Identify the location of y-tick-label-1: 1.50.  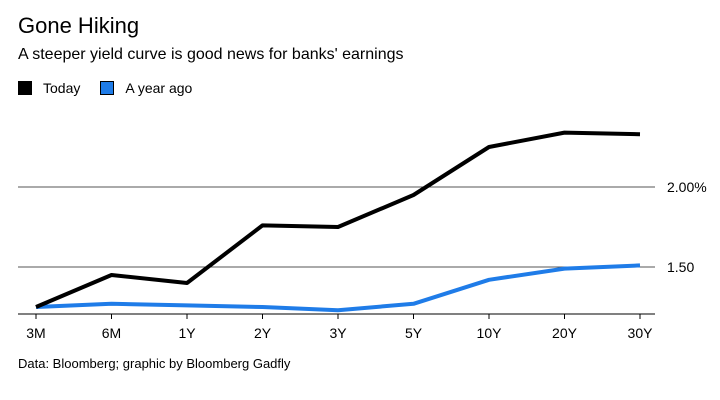
(680, 267).